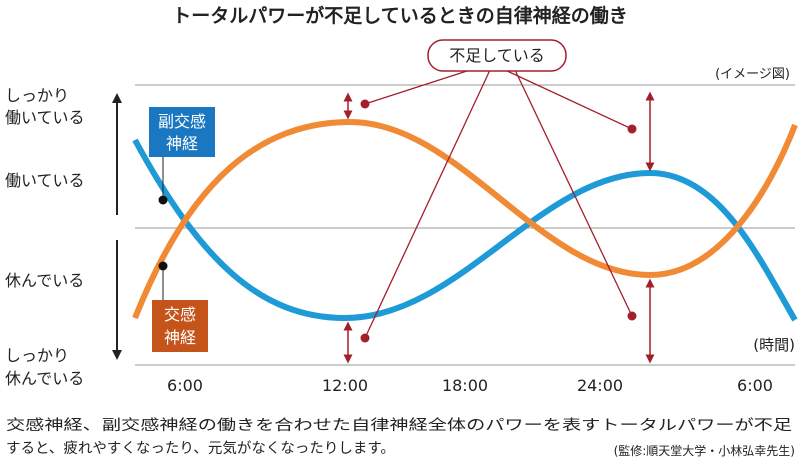 The image size is (800, 468). Describe the element at coordinates (182, 121) in the screenshot. I see `label: 副交感` at that location.